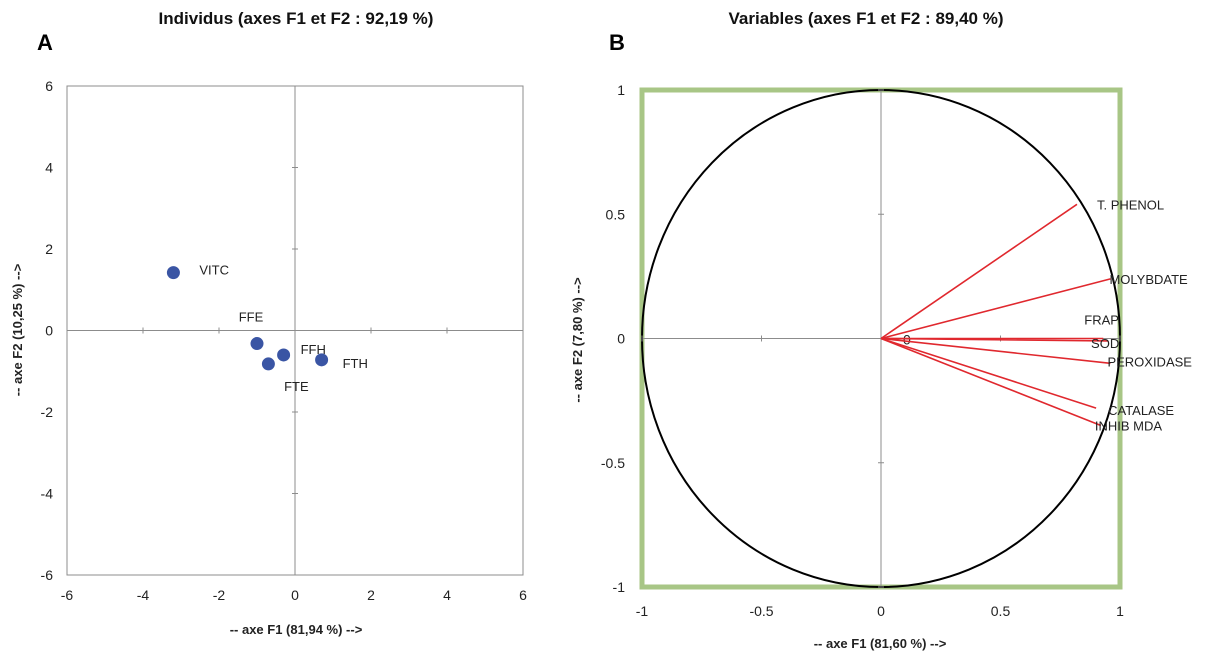 This screenshot has height=653, width=1213. Describe the element at coordinates (251, 317) in the screenshot. I see `chart-a-point-label: FFE` at that location.